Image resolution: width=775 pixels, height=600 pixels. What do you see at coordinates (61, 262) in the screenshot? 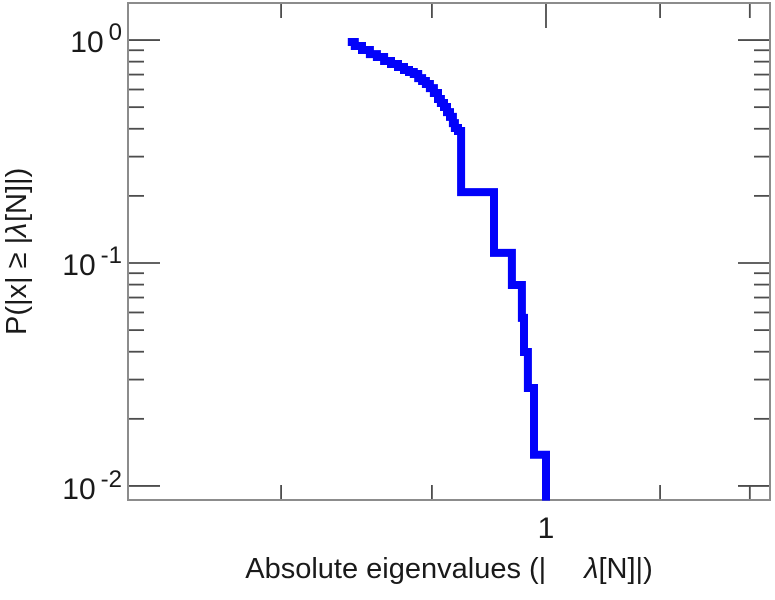
I see `y-tick-label-1e-1: 10 -1` at bounding box center [61, 262].